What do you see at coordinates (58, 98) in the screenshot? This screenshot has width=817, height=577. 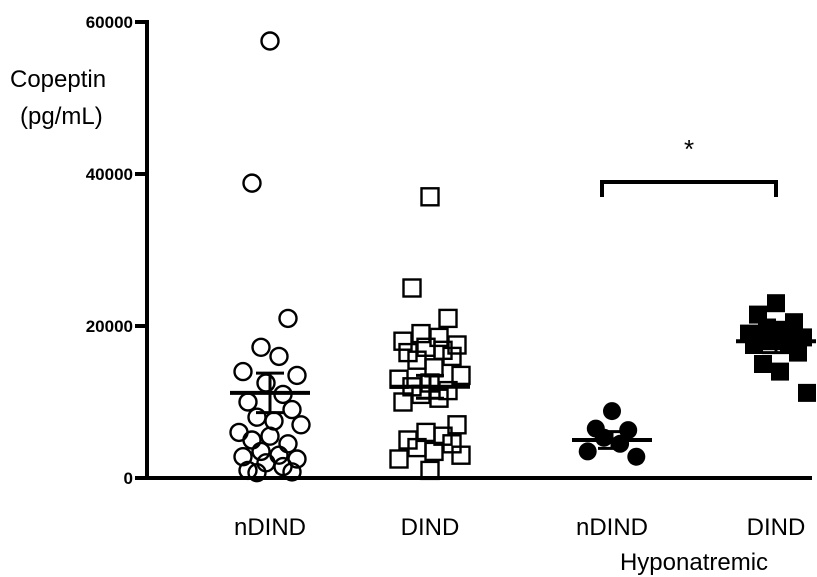 I see `y-axis-title: Copeptin (pg/mL)` at bounding box center [58, 98].